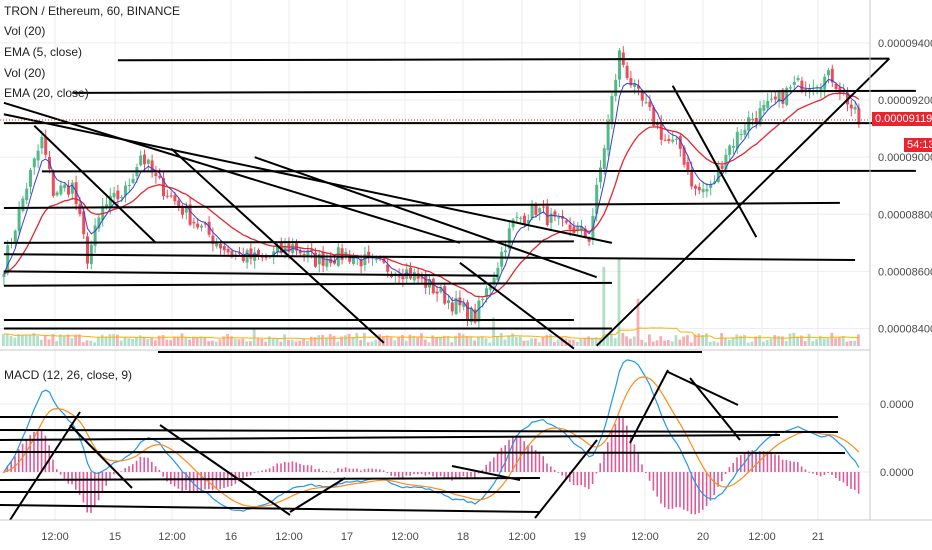 The width and height of the screenshot is (932, 550). I want to click on macd-axis: 0.0000 0.0000, so click(897, 439).